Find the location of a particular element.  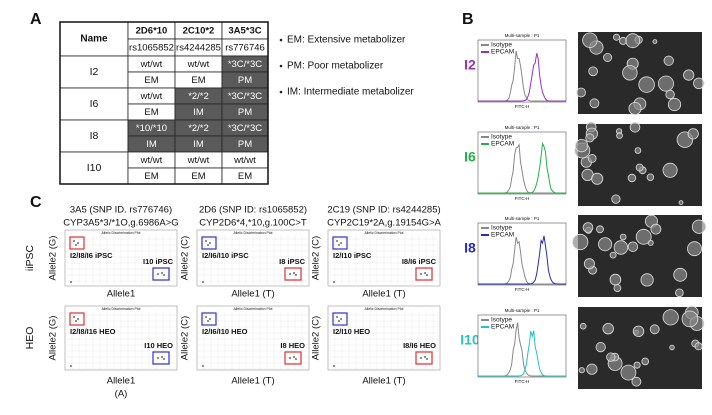

histogram-frame is located at coordinates (522, 254).